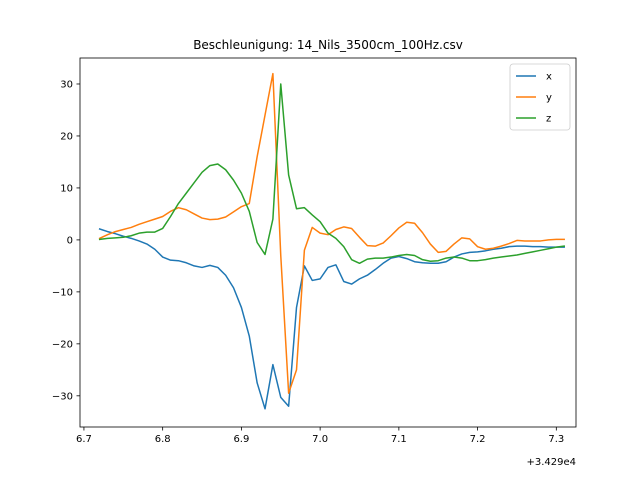 Image resolution: width=640 pixels, height=480 pixels. I want to click on x-tick-label: 6.7, so click(84, 439).